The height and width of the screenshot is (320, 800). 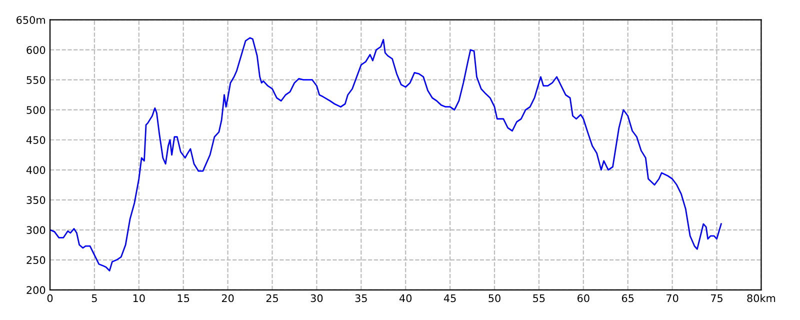 What do you see at coordinates (36, 200) in the screenshot?
I see `y-tick-label: 350` at bounding box center [36, 200].